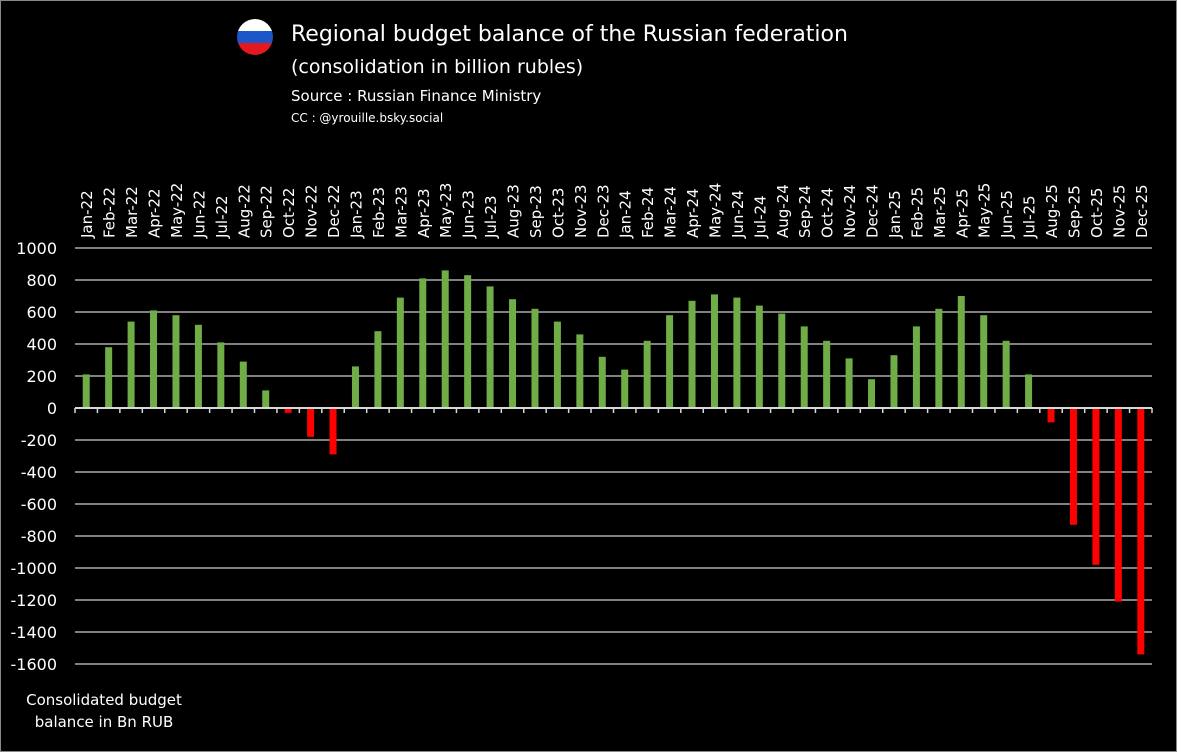 This screenshot has height=752, width=1177. I want to click on x-tick-label: May-23, so click(446, 210).